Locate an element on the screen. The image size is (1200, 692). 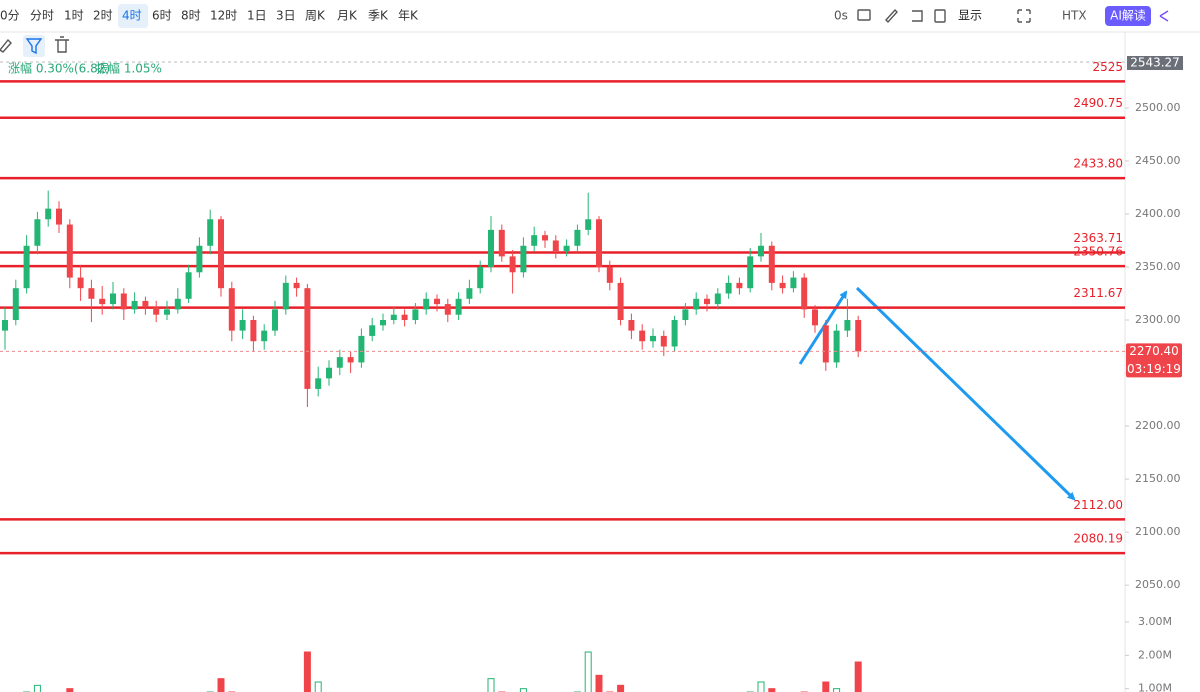
level-label: 2080.19 is located at coordinates (1098, 539).